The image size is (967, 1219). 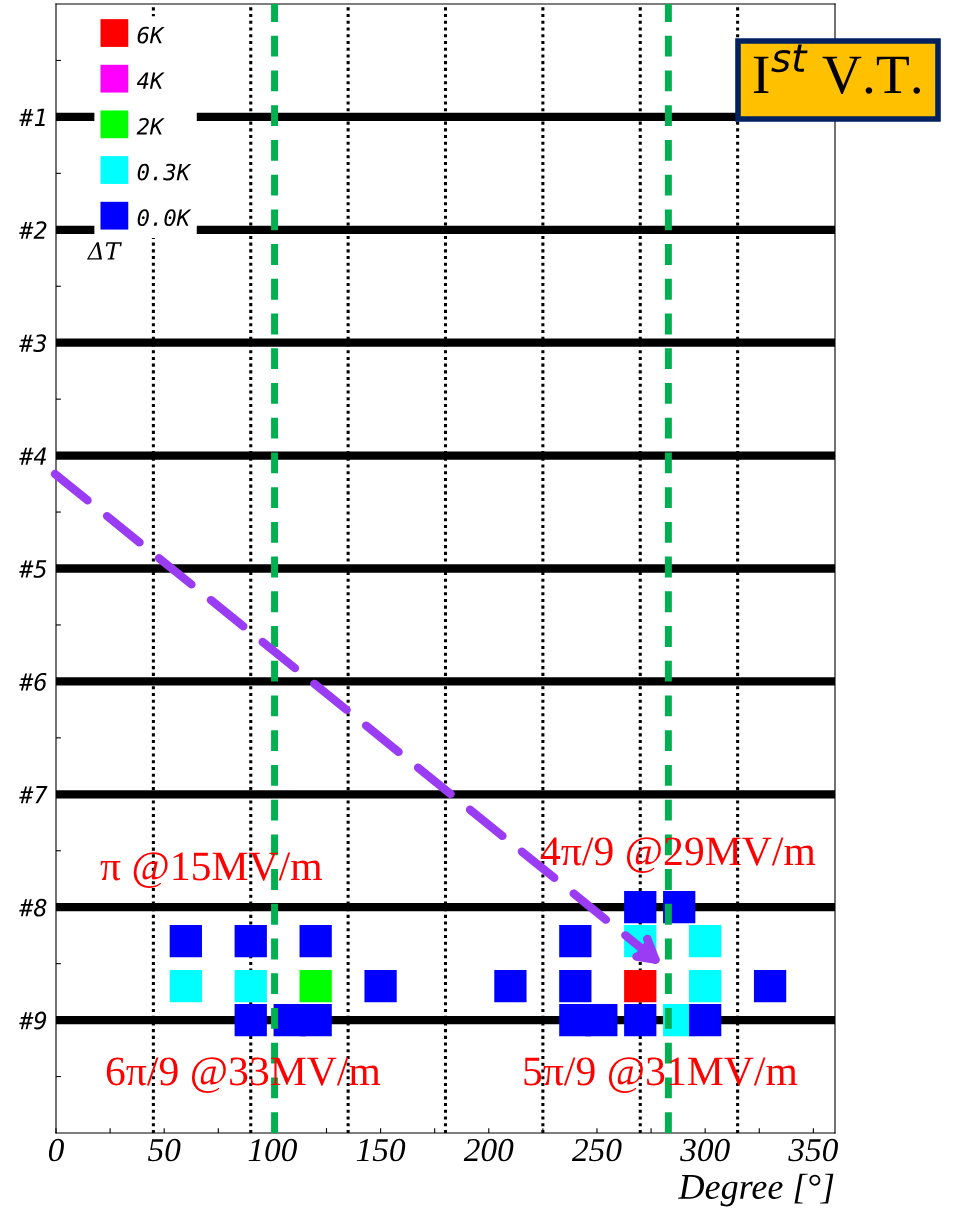 I want to click on x-tick-label: 50, so click(x=164, y=1150).